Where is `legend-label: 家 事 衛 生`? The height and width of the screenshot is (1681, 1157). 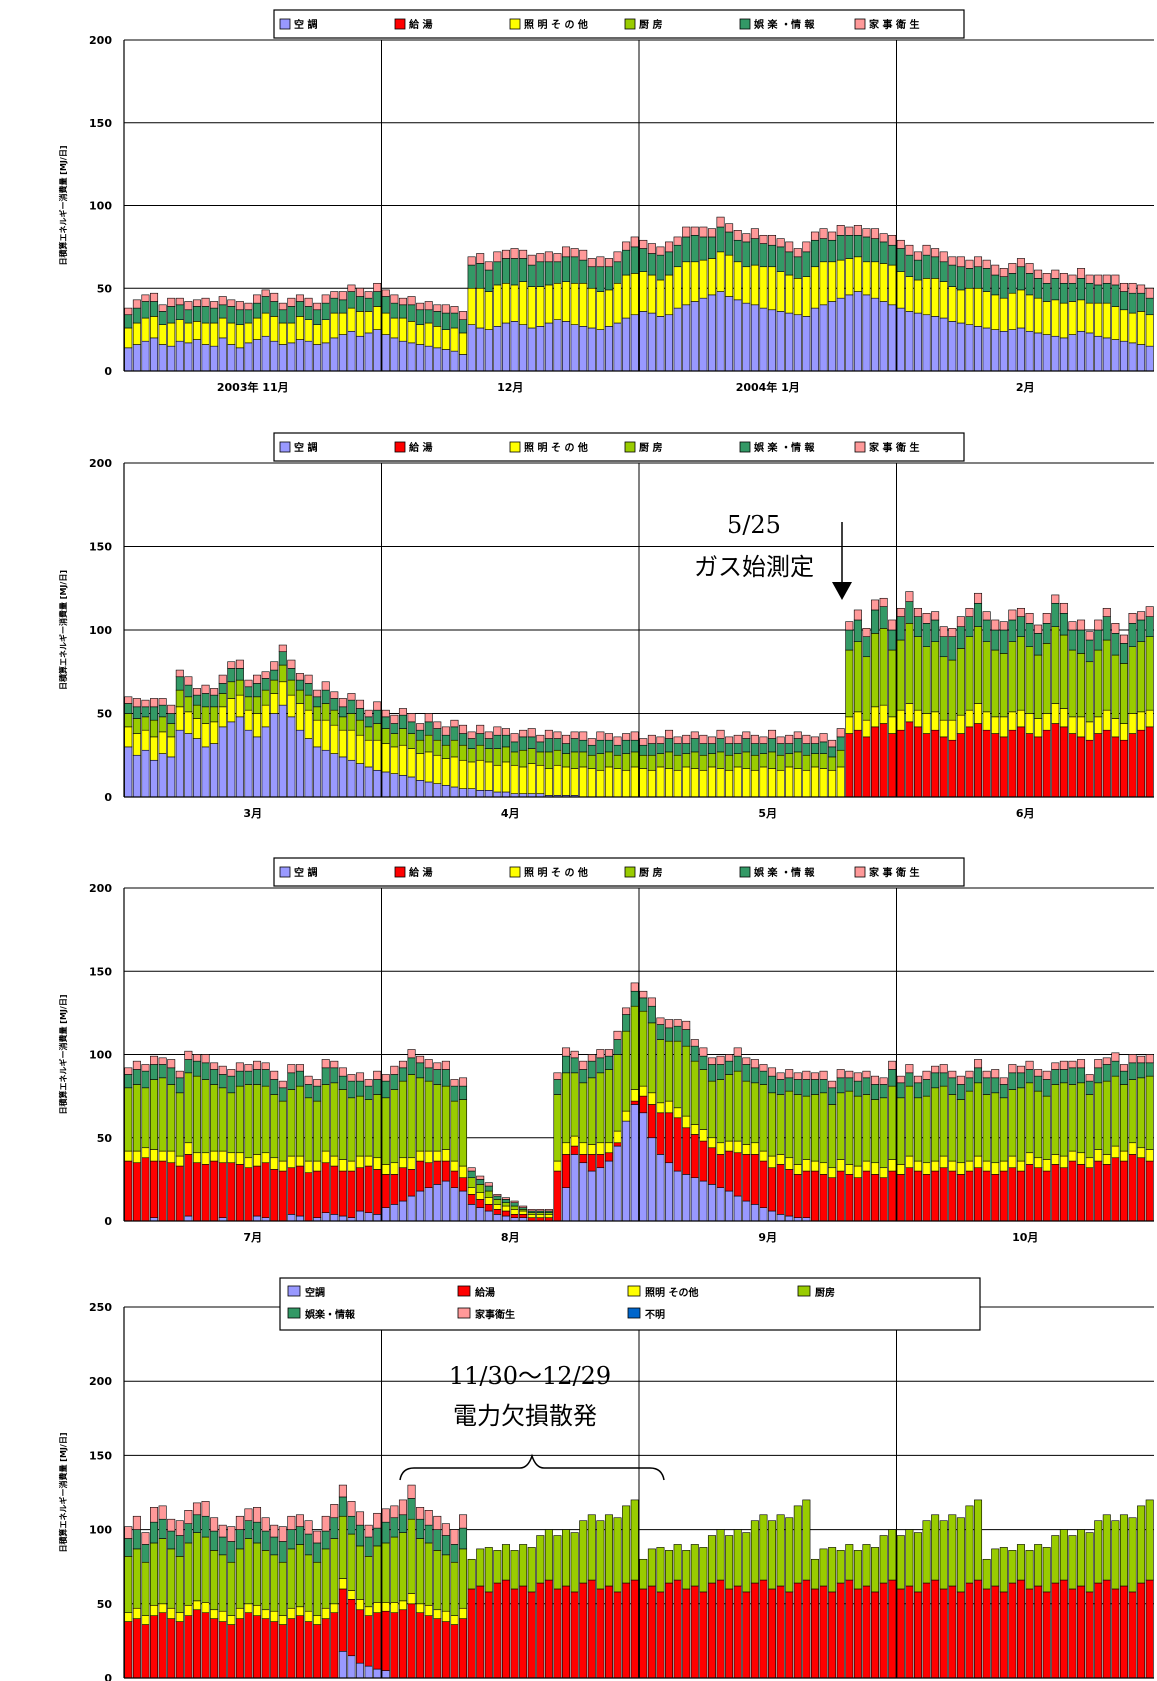
legend-label: 家 事 衛 生 is located at coordinates (894, 872).